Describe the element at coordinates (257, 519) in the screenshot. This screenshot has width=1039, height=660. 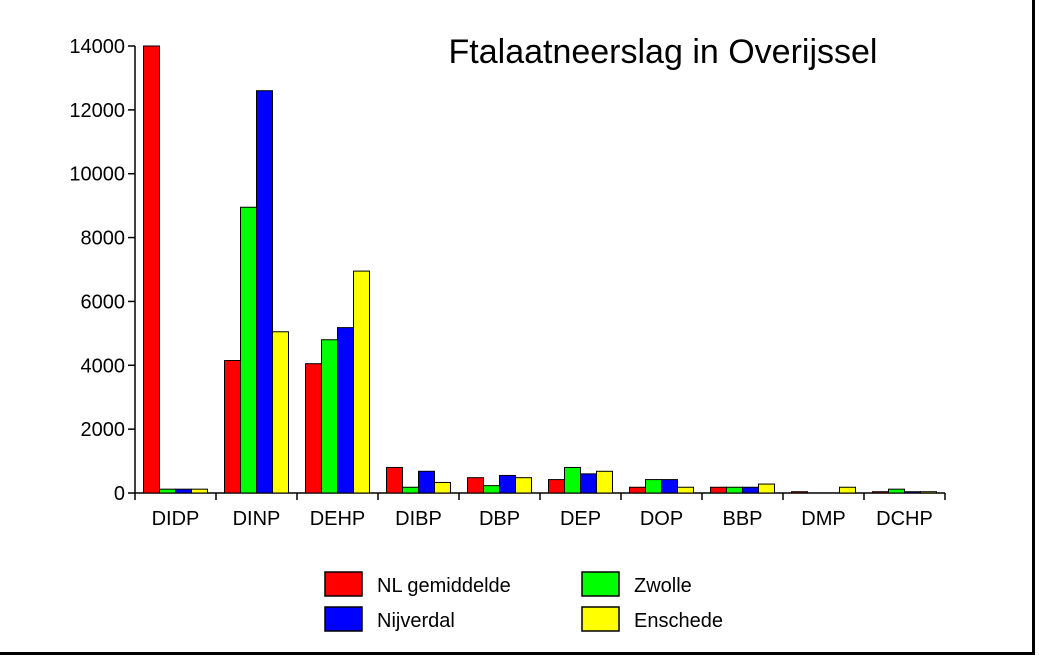
I see `x-tick-label: DINP` at that location.